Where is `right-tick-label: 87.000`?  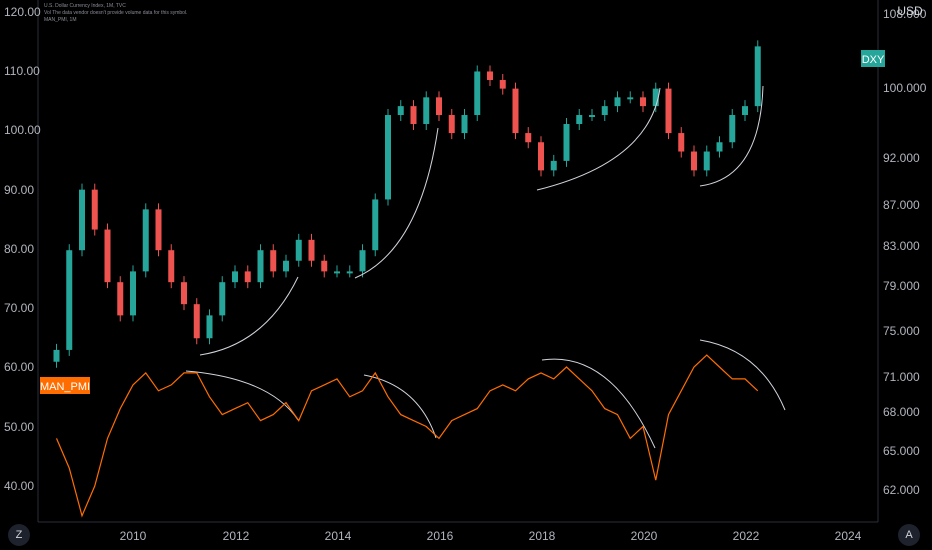 right-tick-label: 87.000 is located at coordinates (901, 205).